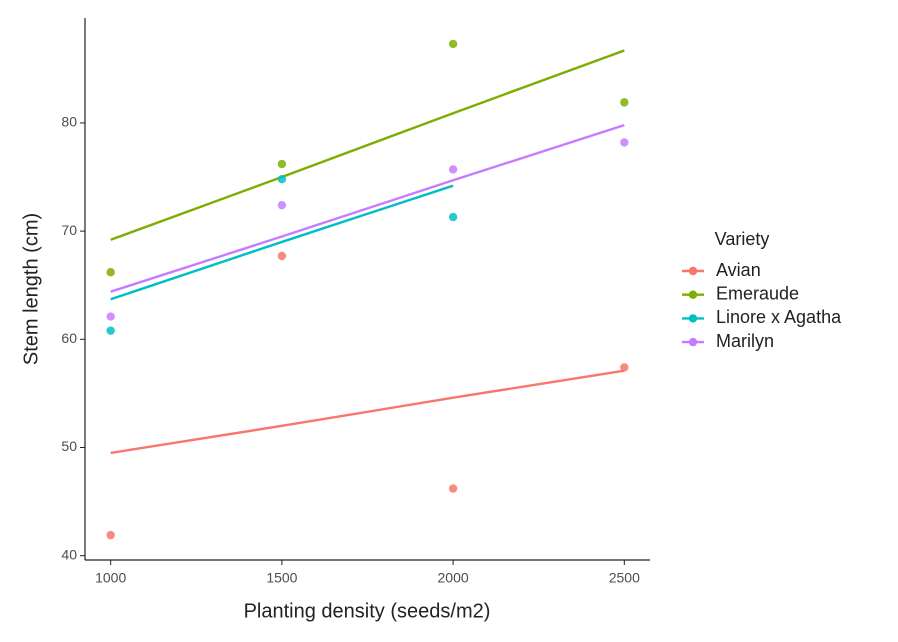  What do you see at coordinates (69, 338) in the screenshot?
I see `y-tick-label: 60` at bounding box center [69, 338].